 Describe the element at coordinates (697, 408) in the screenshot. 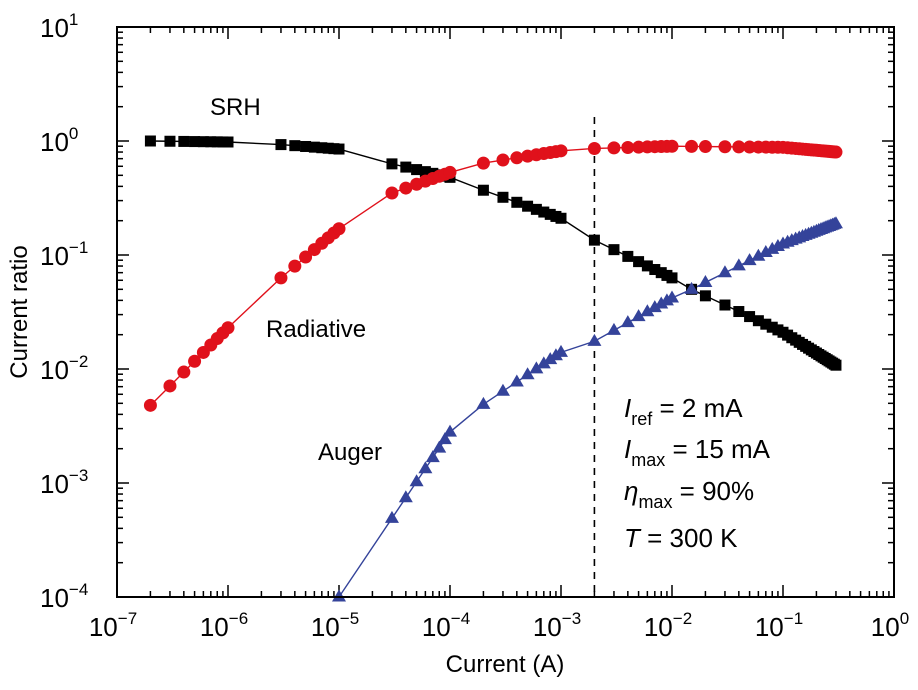

I see `parameter-value: = 2 mA` at that location.